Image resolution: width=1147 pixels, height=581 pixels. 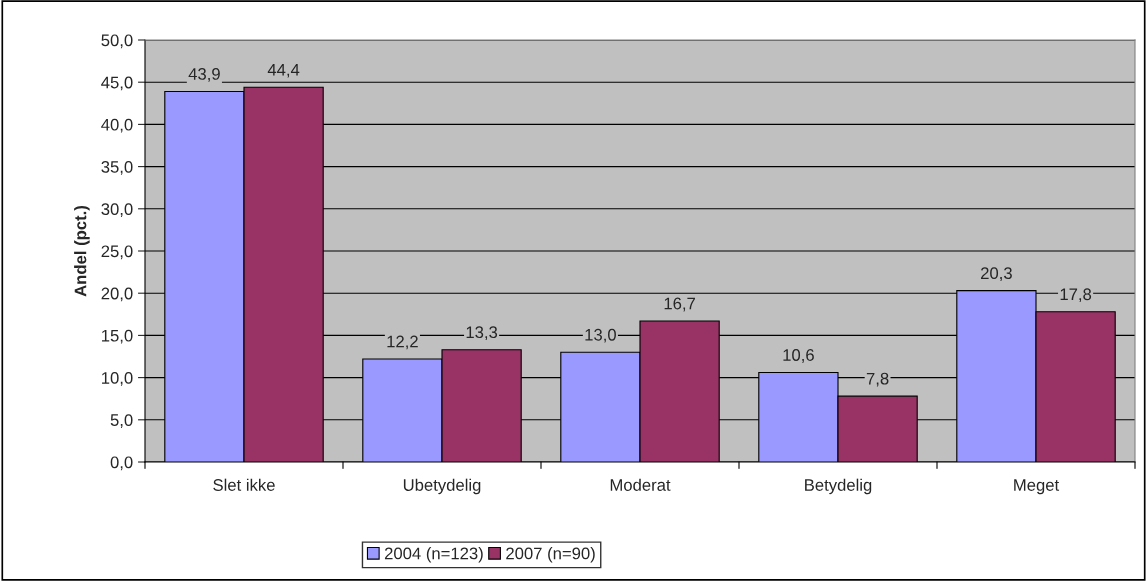 What do you see at coordinates (117, 252) in the screenshot?
I see `y-tick-label: 25,0` at bounding box center [117, 252].